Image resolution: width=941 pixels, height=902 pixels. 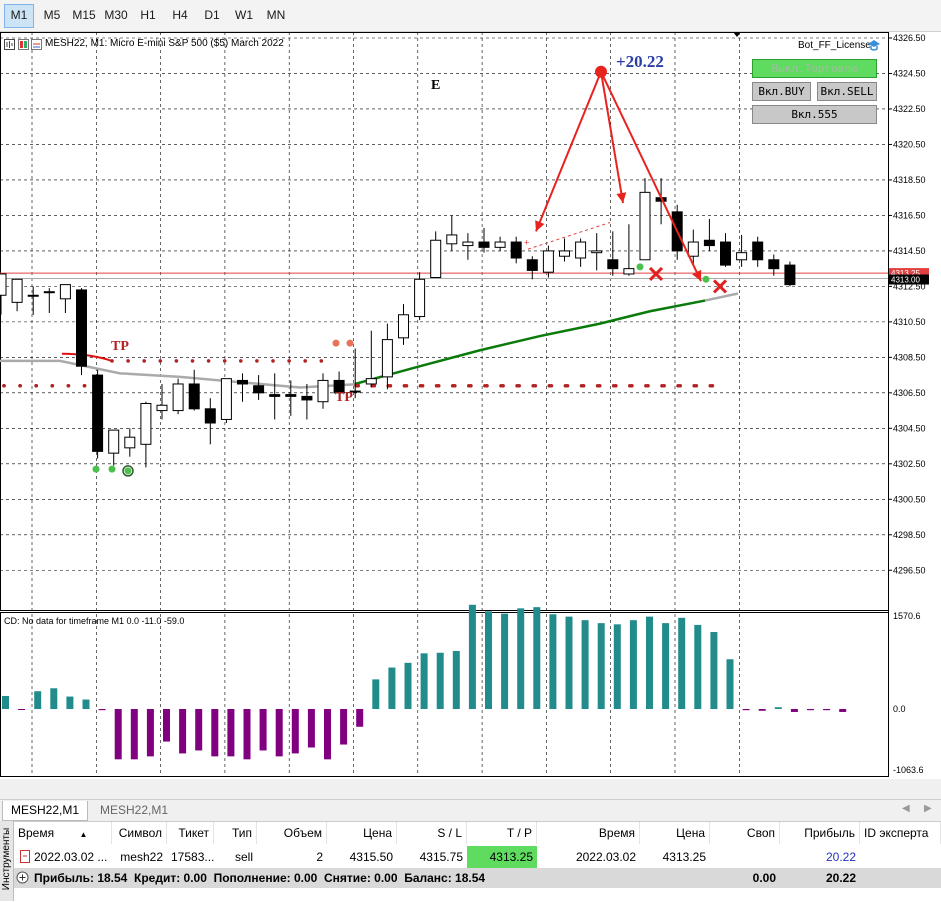 What do you see at coordinates (9, 44) in the screenshot?
I see `chart-menu-icon` at bounding box center [9, 44].